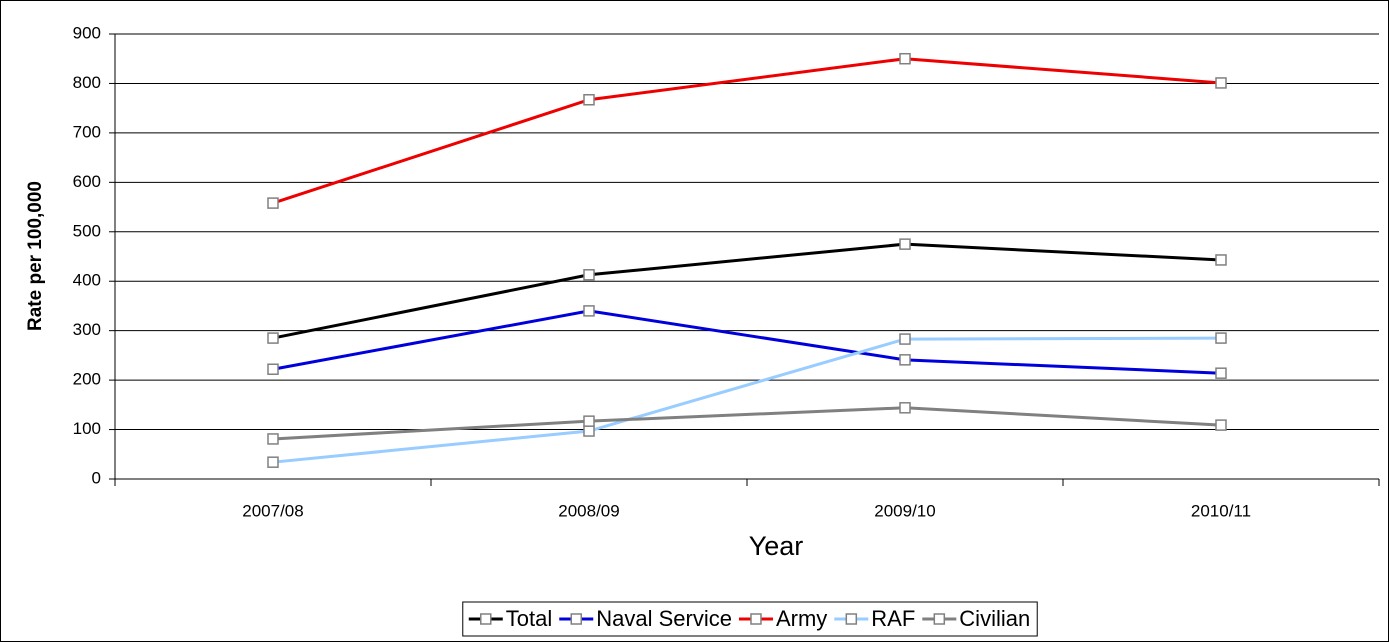  I want to click on legend-item: Army, so click(782, 618).